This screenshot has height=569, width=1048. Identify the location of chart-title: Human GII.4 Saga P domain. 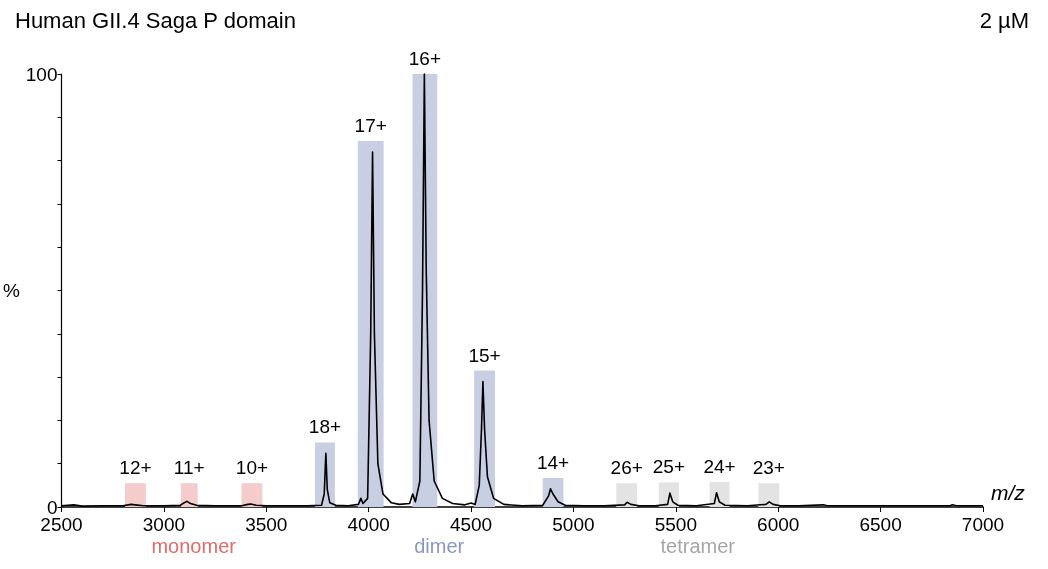
(155, 20).